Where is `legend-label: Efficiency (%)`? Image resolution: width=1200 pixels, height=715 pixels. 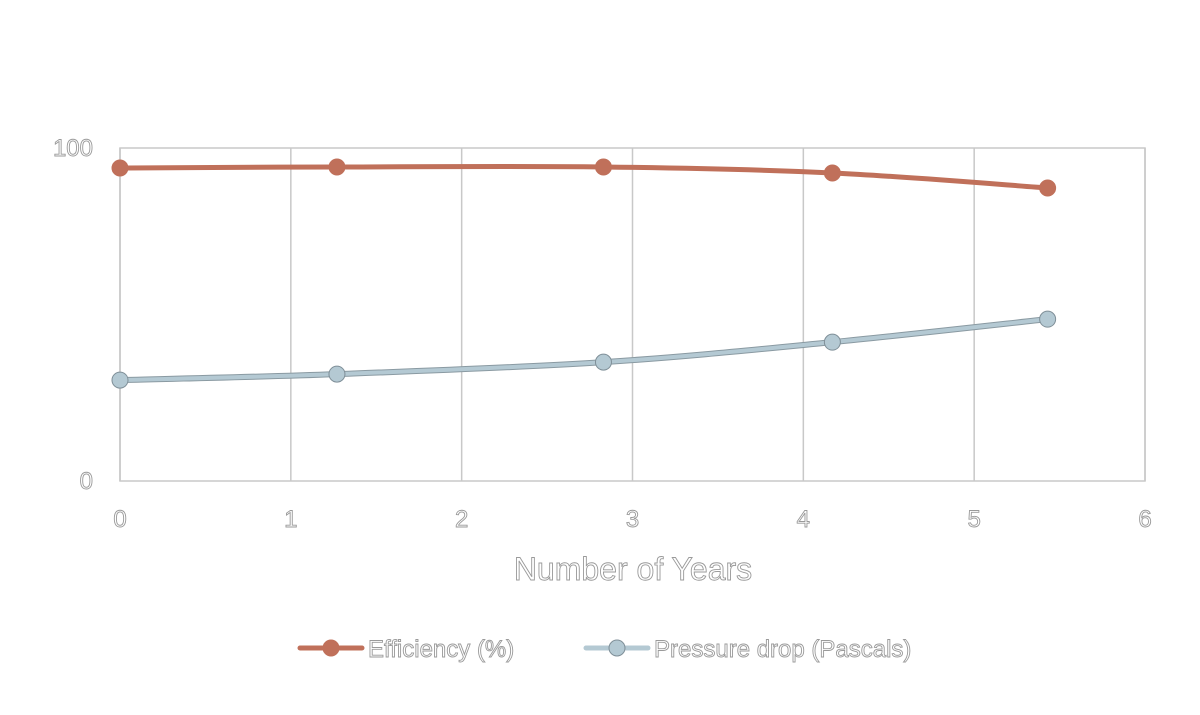 legend-label: Efficiency (%) is located at coordinates (441, 649).